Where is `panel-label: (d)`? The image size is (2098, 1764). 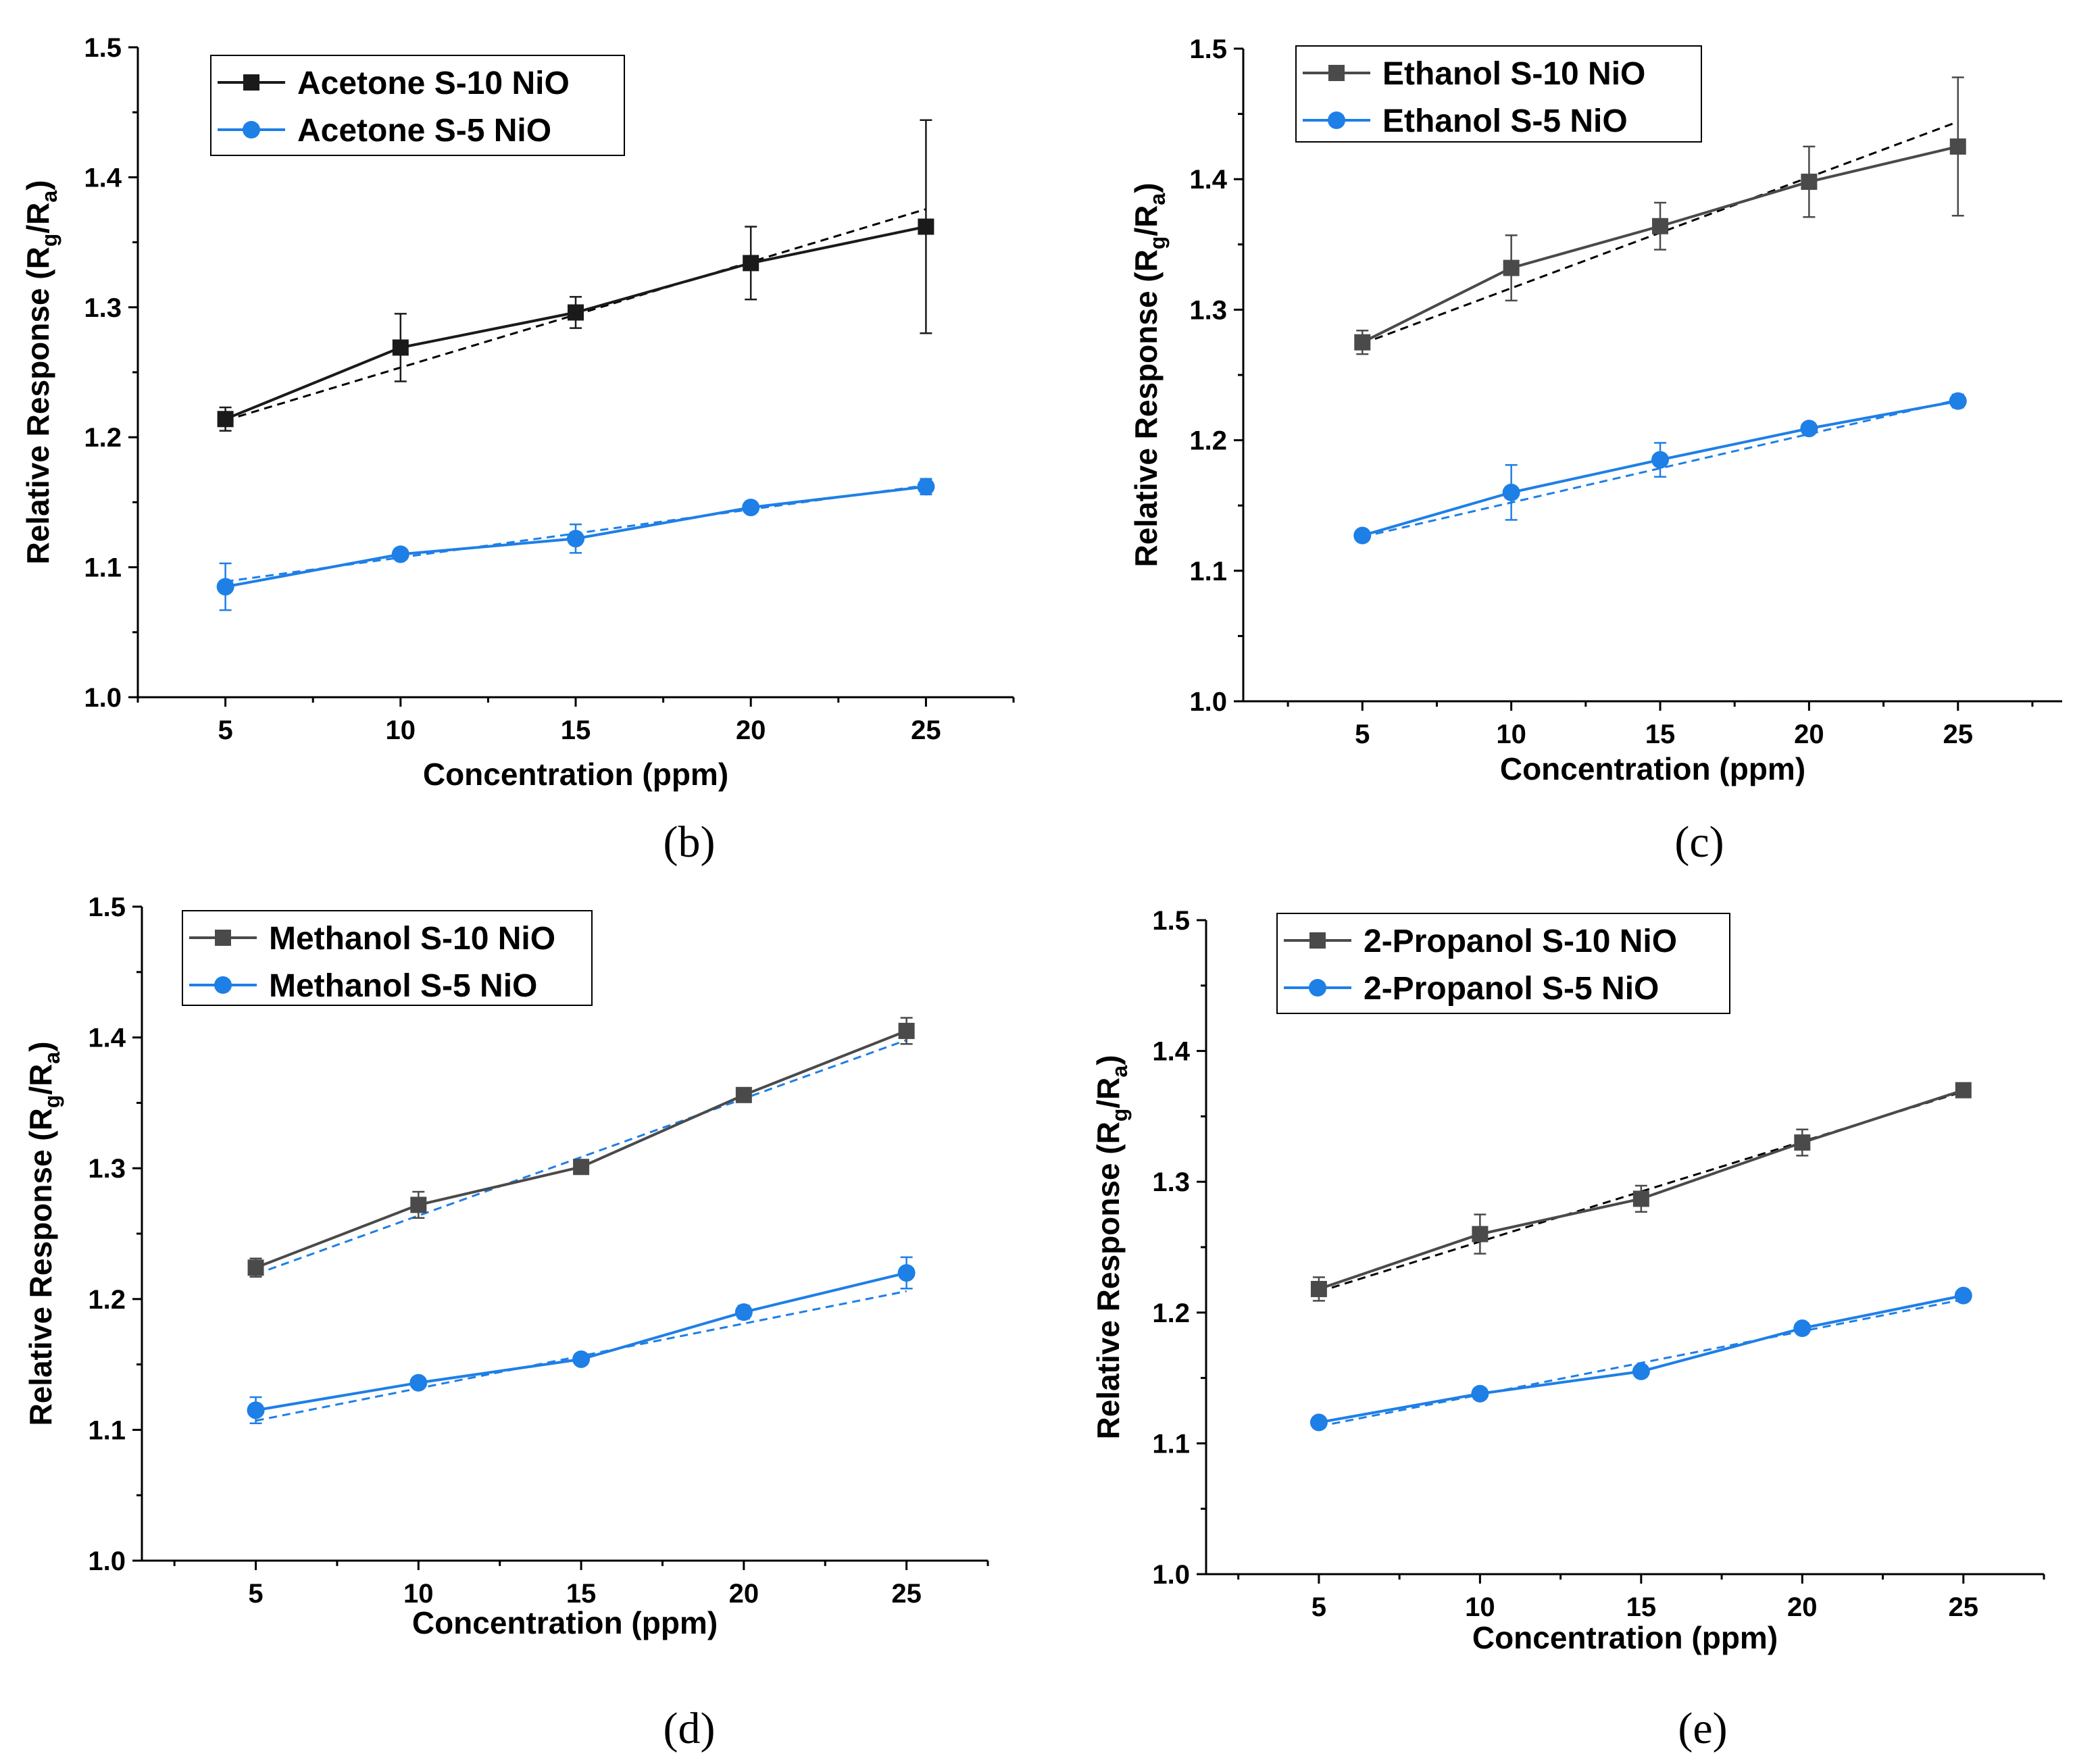 panel-label: (d) is located at coordinates (690, 1729).